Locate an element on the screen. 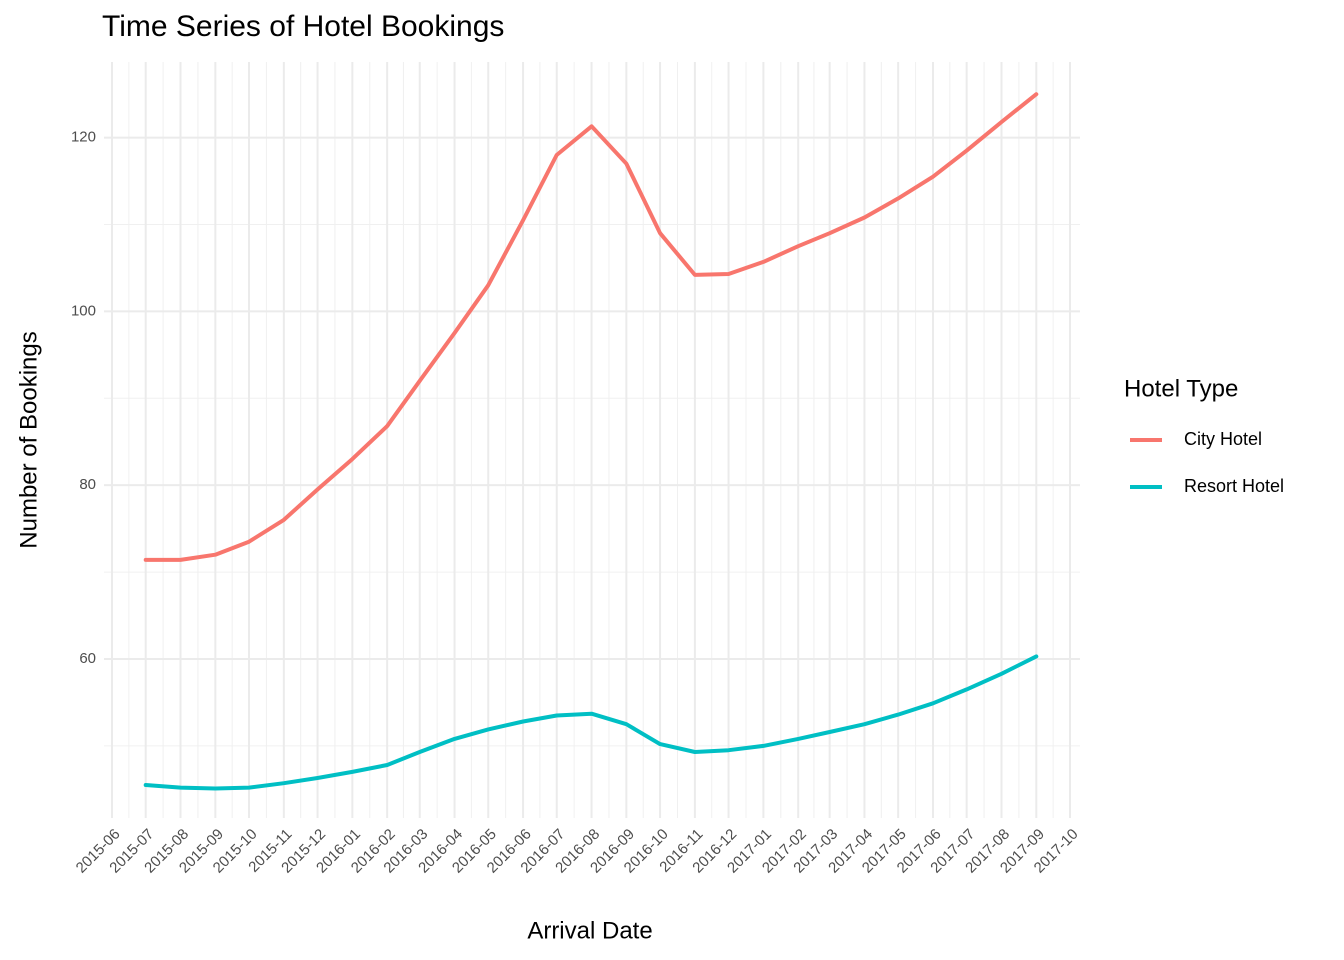 Image resolution: width=1344 pixels, height=960 pixels. y-axis-title: Number of Bookings is located at coordinates (28, 439).